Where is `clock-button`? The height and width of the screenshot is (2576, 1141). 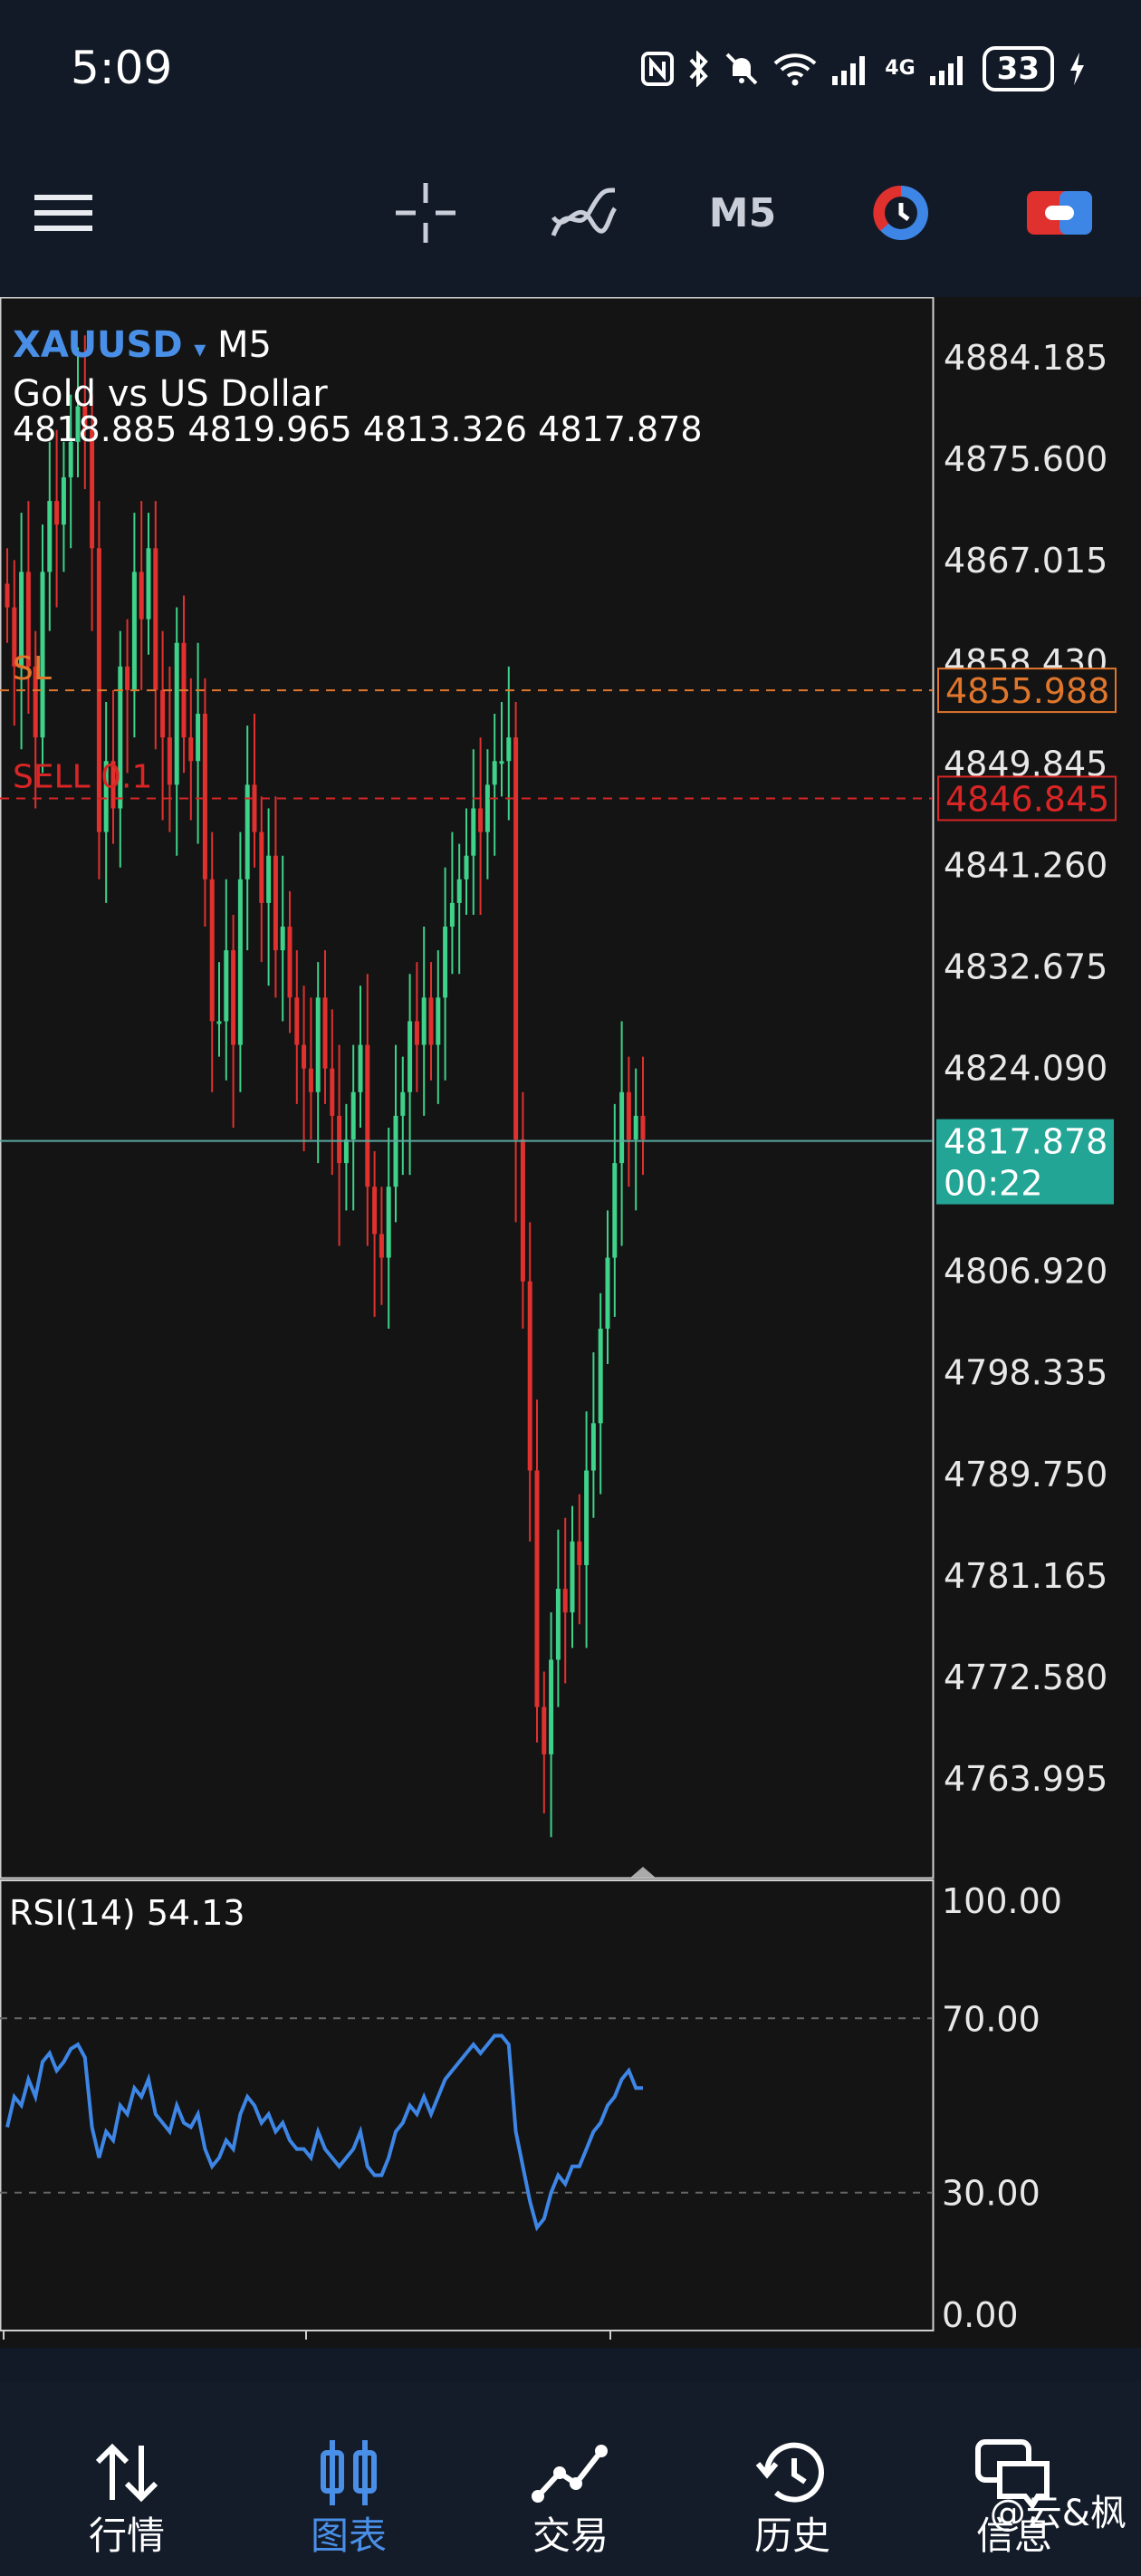 clock-button is located at coordinates (901, 213).